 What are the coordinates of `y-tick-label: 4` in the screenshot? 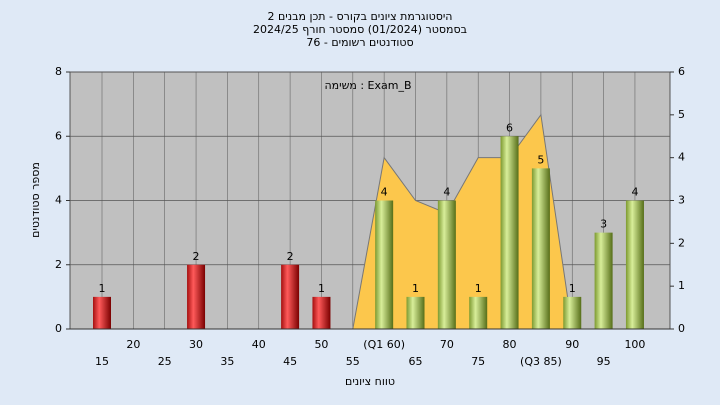 It's located at (58, 200).